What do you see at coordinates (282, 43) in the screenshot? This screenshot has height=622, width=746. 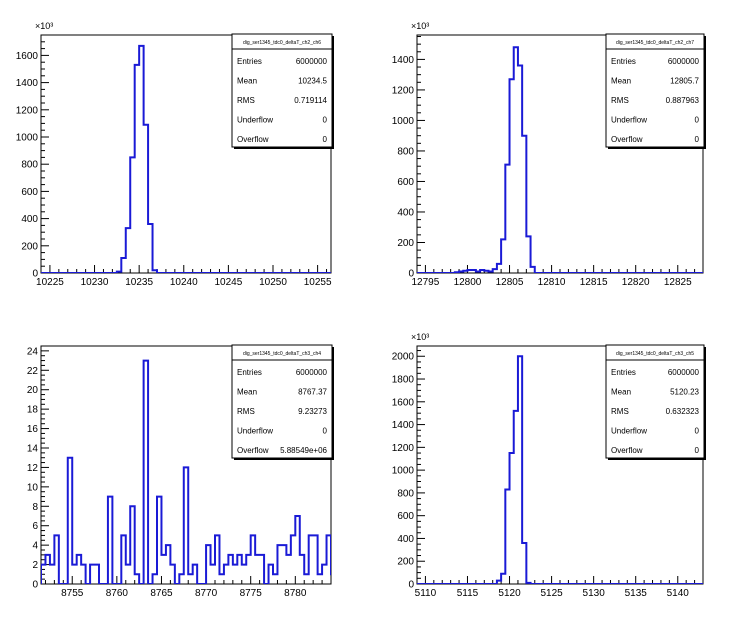 I see `stats-title: dig_ser1345_tdc0_deltaT_ch2_ch6` at bounding box center [282, 43].